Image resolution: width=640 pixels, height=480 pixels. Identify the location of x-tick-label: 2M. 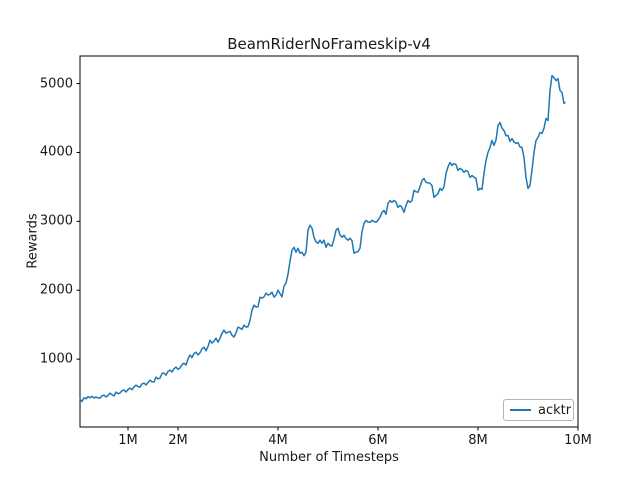
(178, 440).